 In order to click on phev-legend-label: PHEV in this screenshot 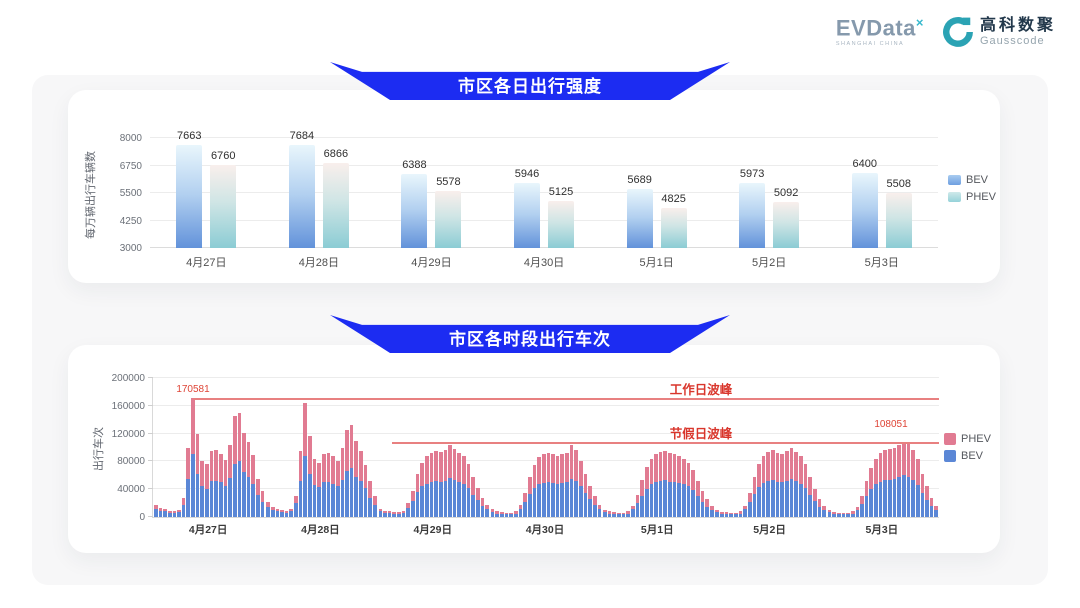, I will do `click(976, 439)`.